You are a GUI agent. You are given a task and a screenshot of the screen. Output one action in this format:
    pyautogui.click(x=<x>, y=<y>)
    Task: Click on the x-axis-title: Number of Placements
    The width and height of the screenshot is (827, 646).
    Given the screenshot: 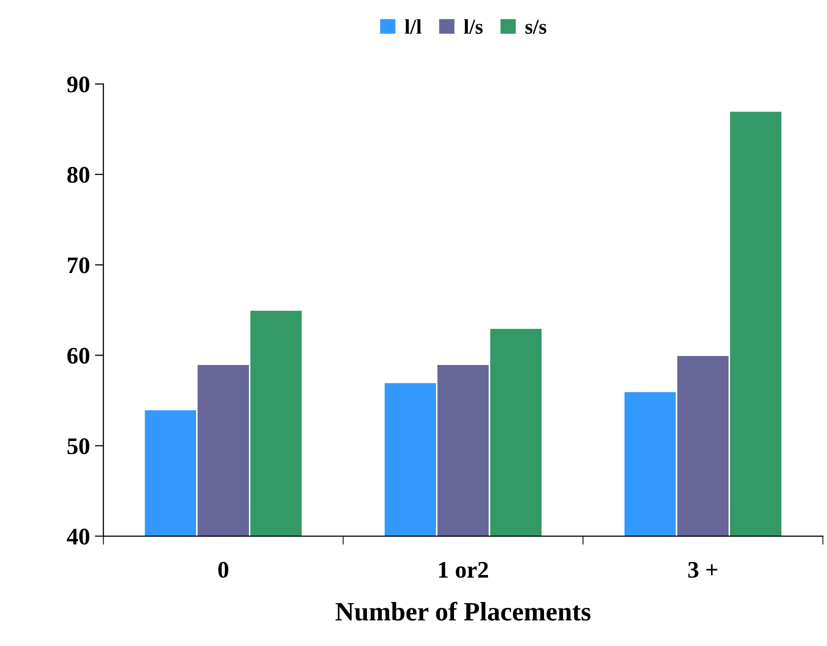 What is the action you would take?
    pyautogui.click(x=463, y=611)
    